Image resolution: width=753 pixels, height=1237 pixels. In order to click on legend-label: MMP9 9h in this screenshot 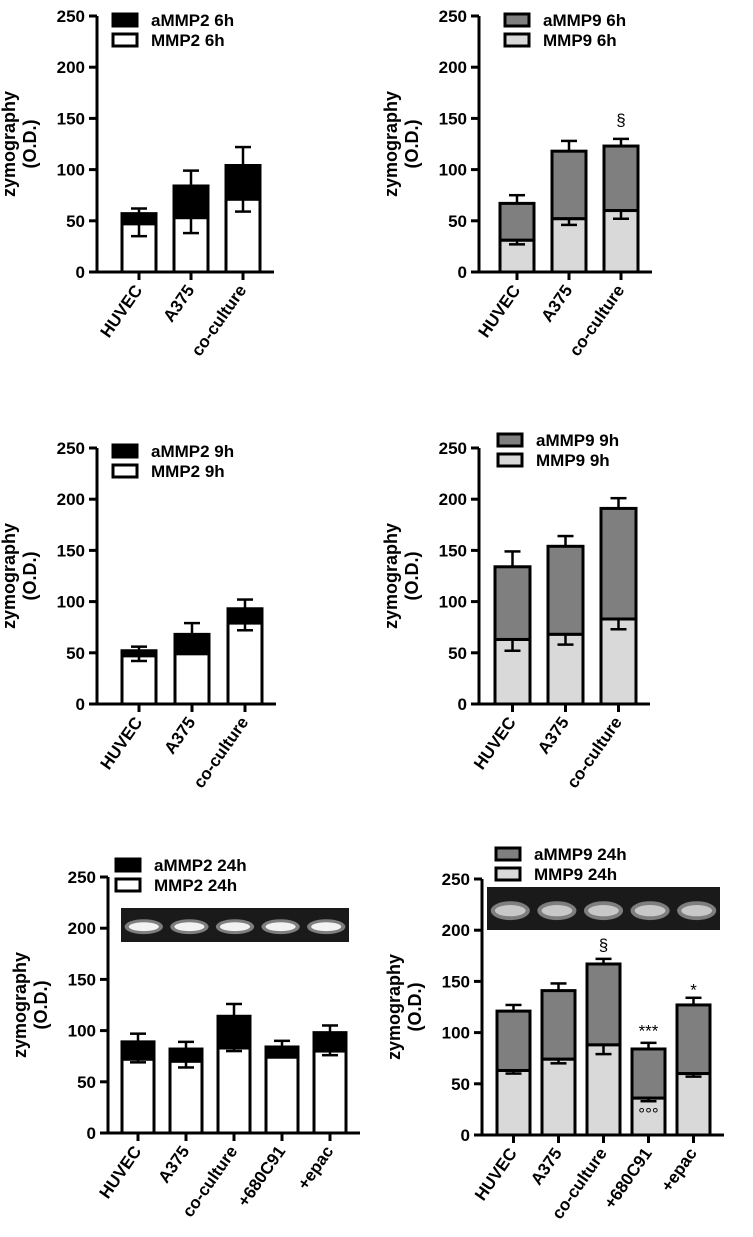, I will do `click(573, 460)`.